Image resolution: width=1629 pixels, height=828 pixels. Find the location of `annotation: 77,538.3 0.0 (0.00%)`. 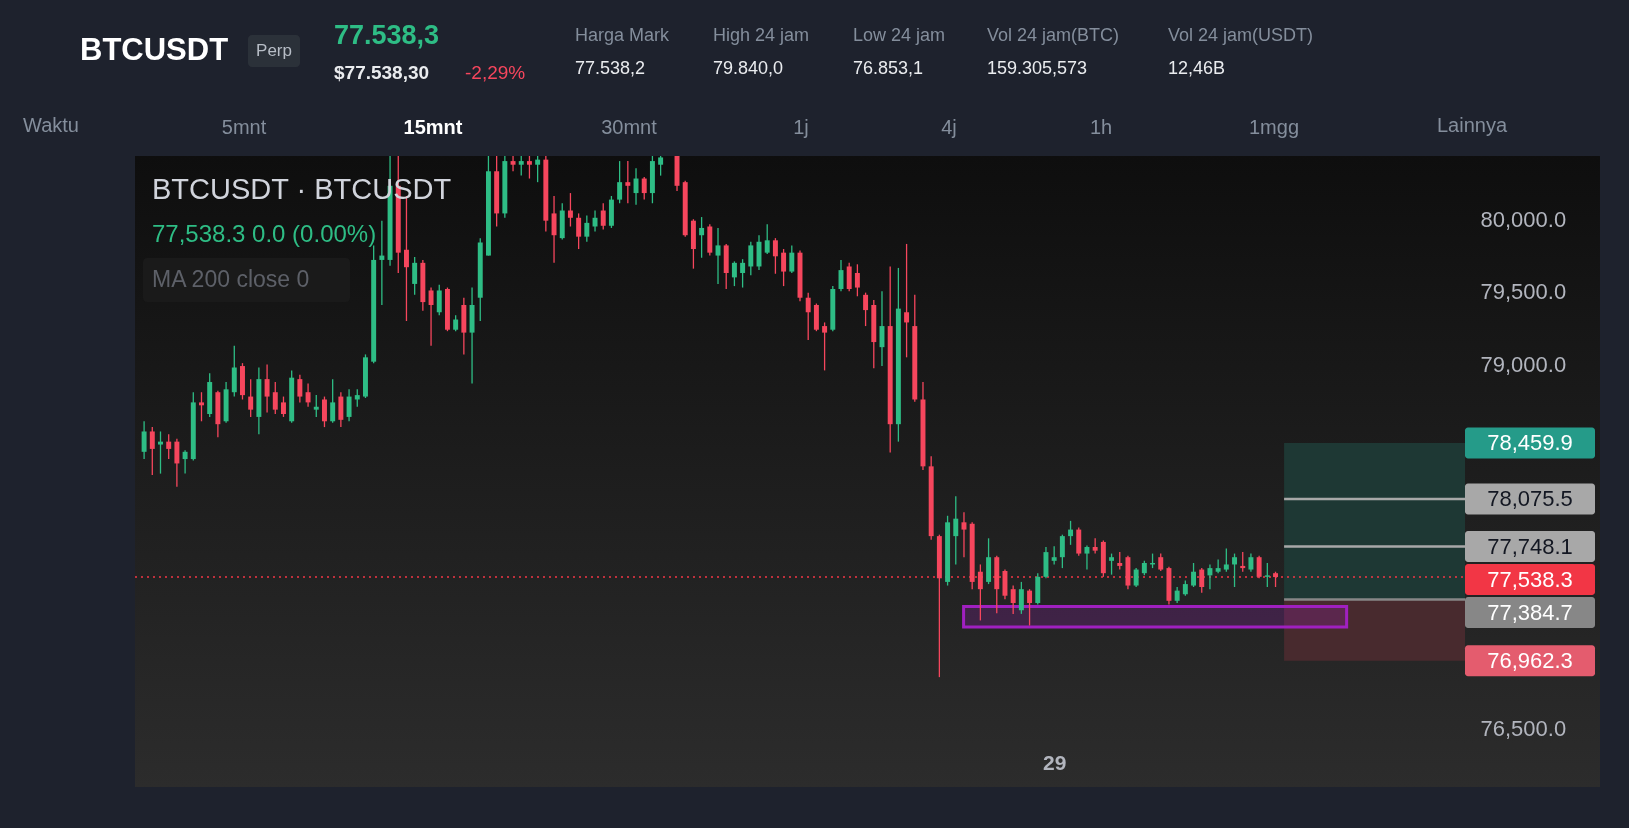

annotation: 77,538.3 0.0 (0.00%) is located at coordinates (264, 233).